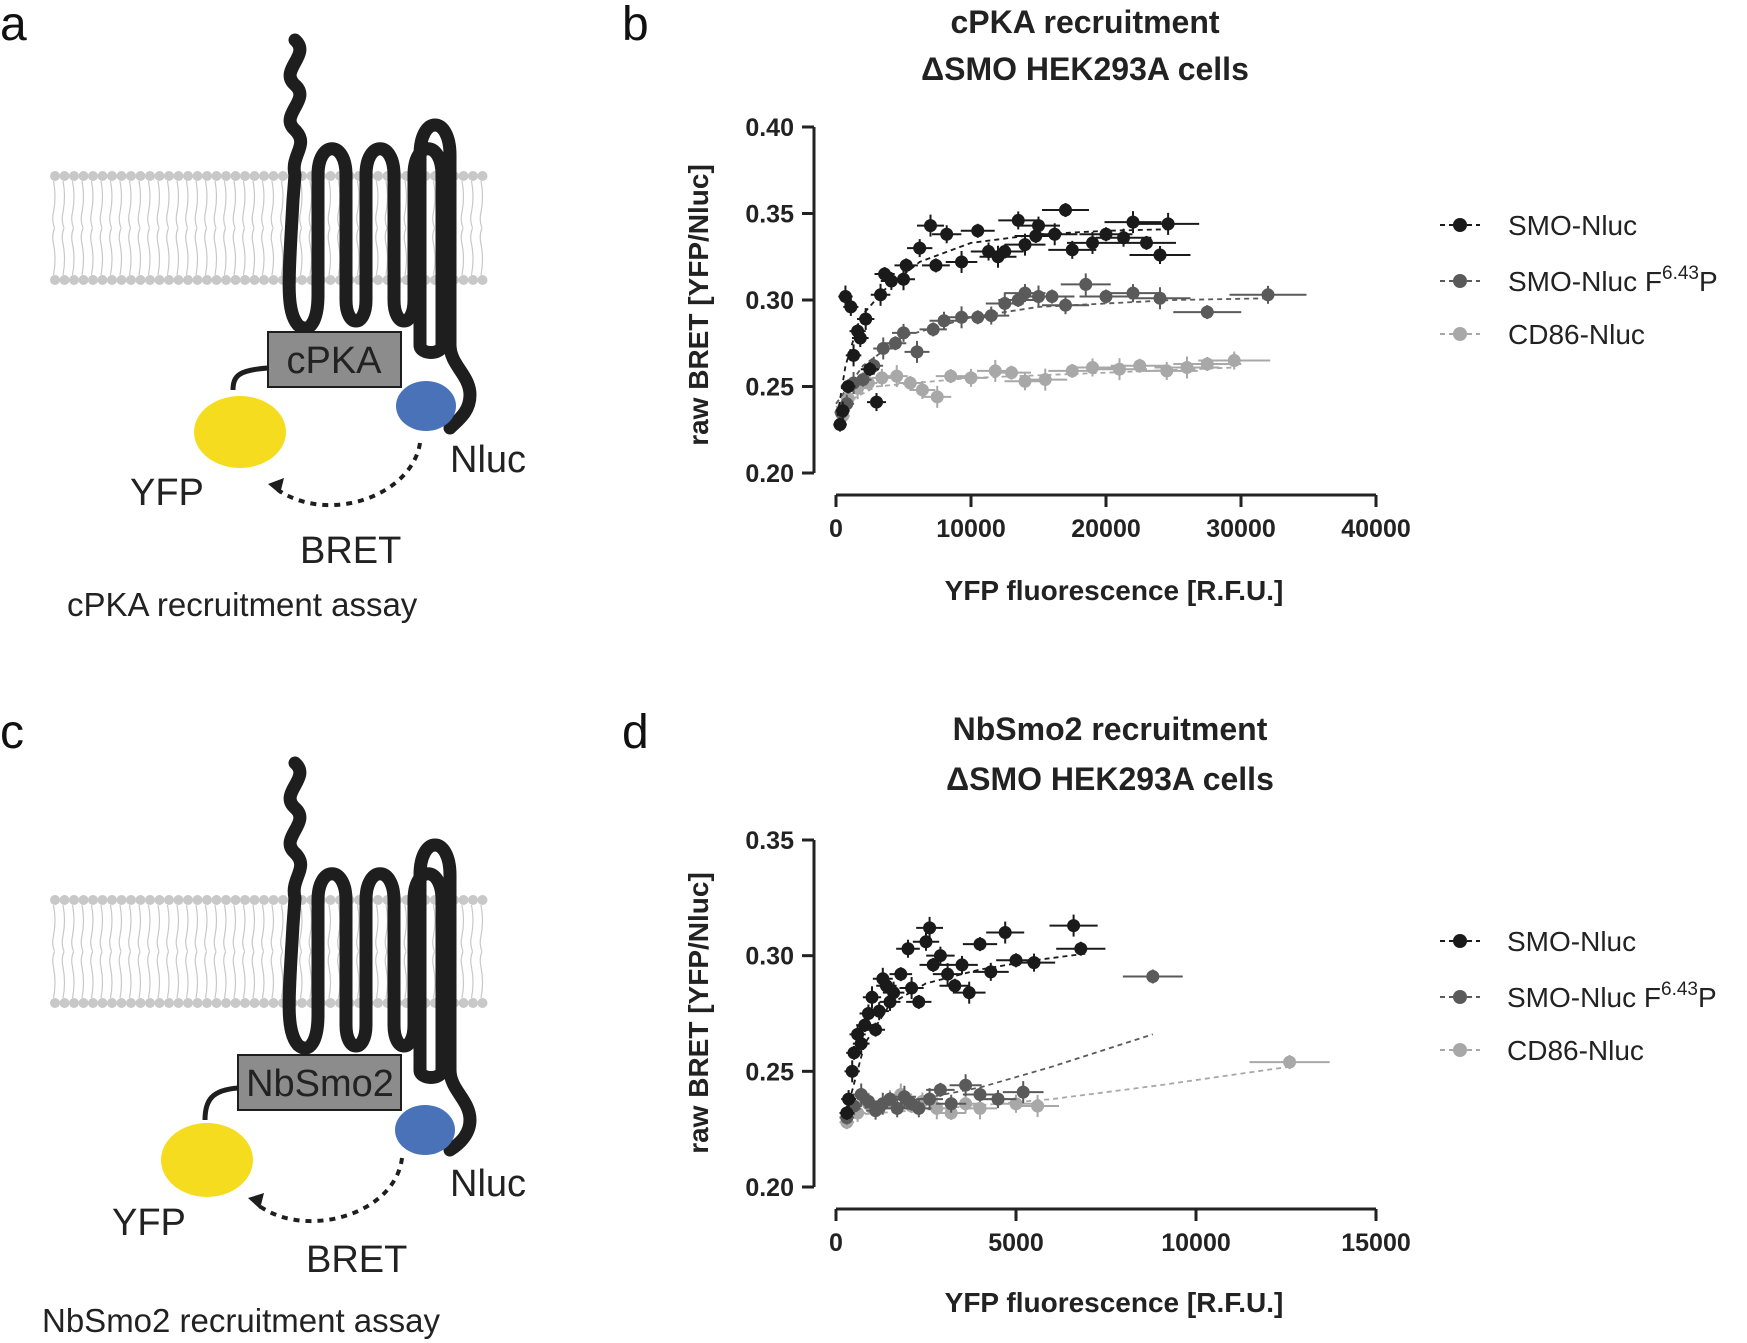 The width and height of the screenshot is (1747, 1343). What do you see at coordinates (1460, 1050) in the screenshot?
I see `legend-marker` at bounding box center [1460, 1050].